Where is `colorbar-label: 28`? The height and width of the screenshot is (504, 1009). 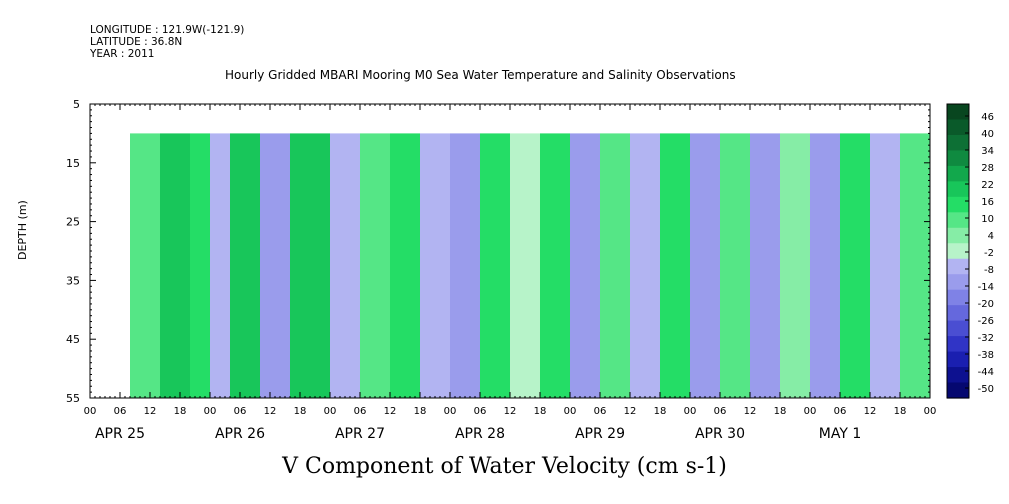 colorbar-label: 28 is located at coordinates (987, 168).